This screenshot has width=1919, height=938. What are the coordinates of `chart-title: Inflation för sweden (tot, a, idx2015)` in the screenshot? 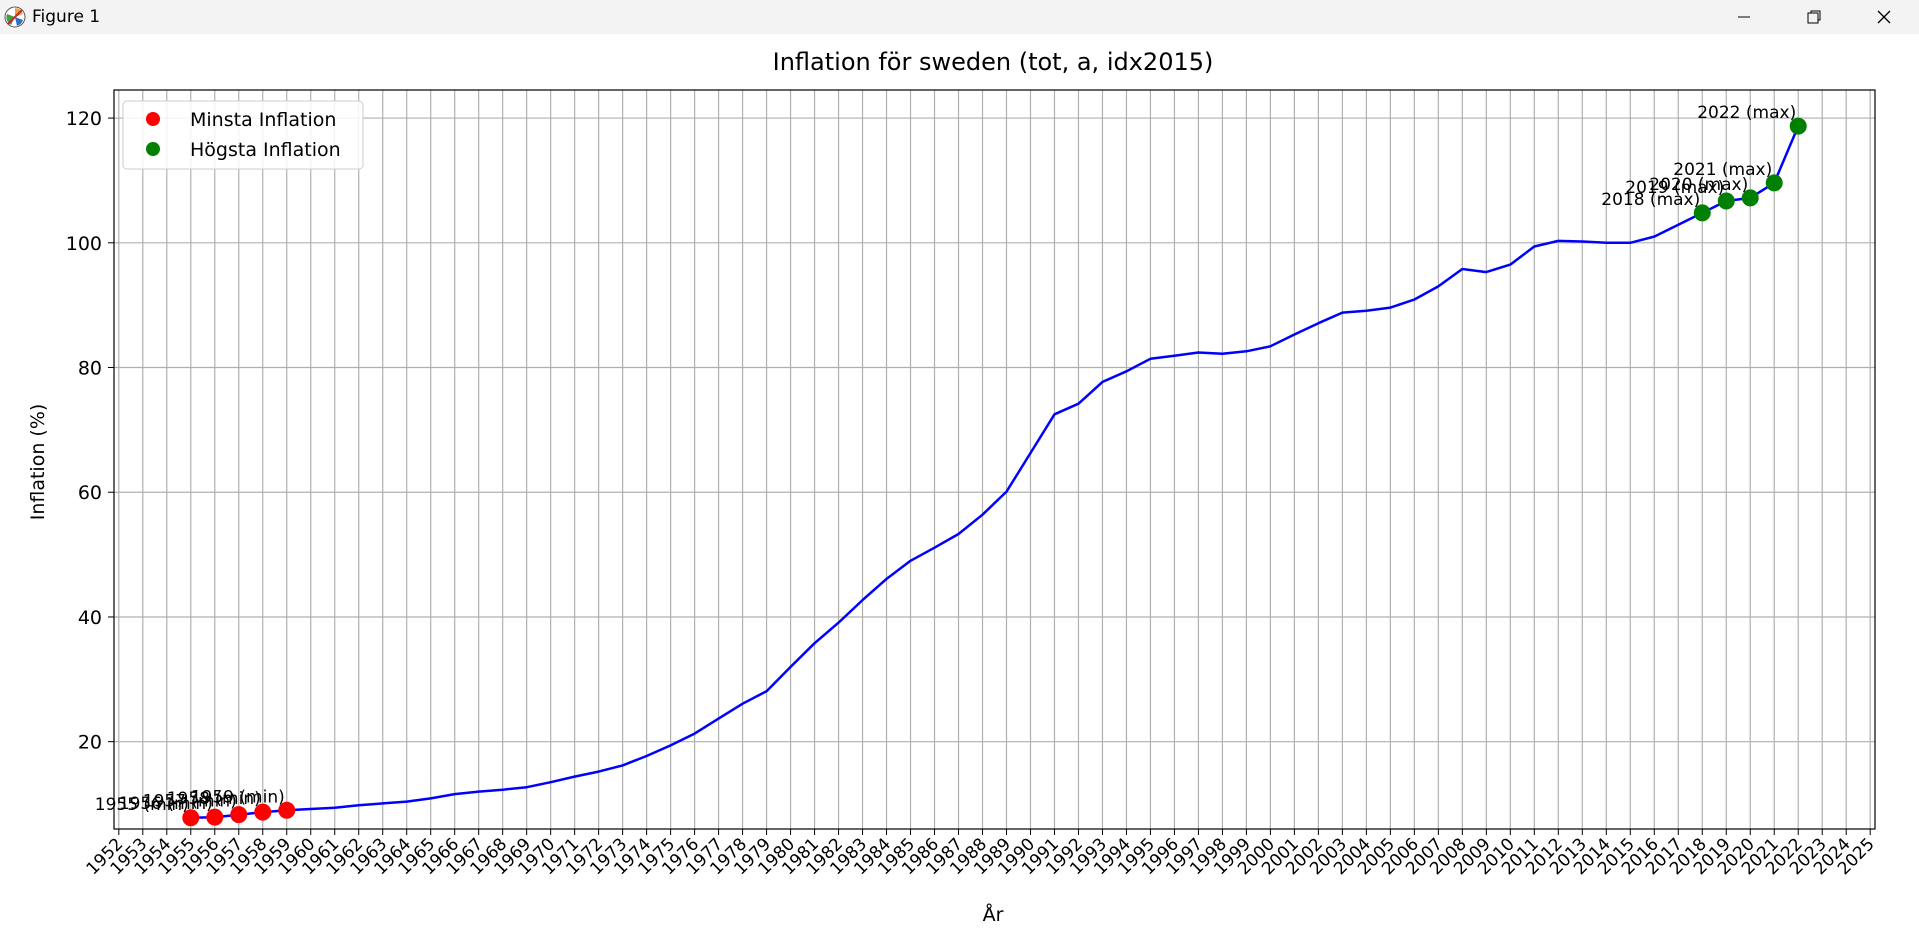 It's located at (993, 62).